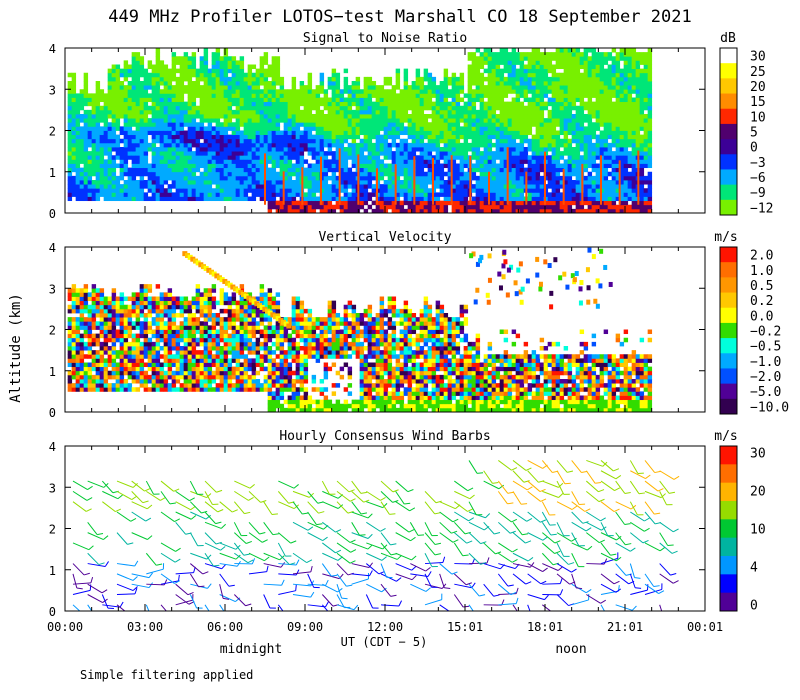  I want to click on velocity-cell, so click(70, 381).